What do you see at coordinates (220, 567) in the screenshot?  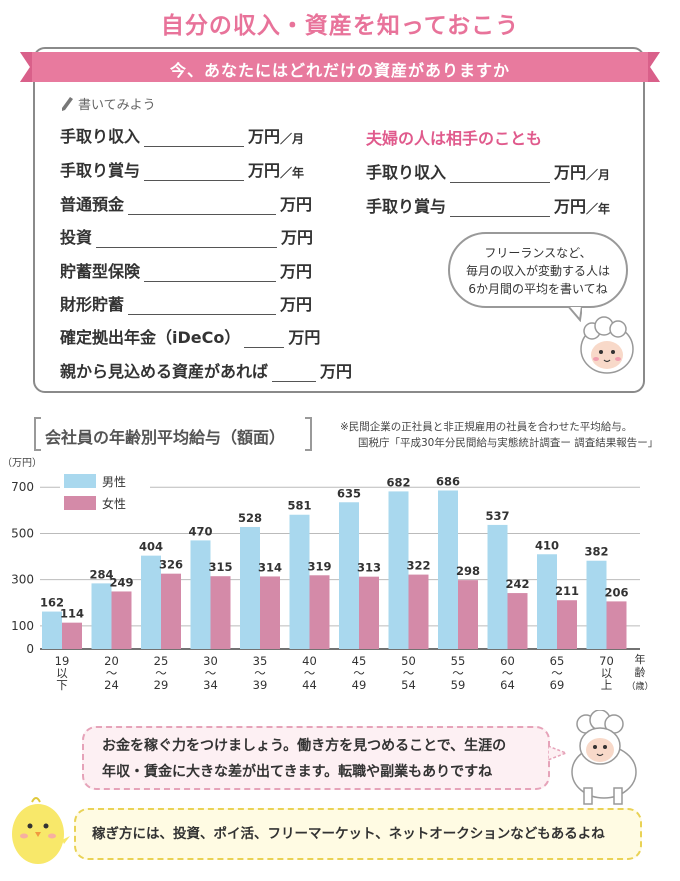 I see `bar-value-label: 315` at bounding box center [220, 567].